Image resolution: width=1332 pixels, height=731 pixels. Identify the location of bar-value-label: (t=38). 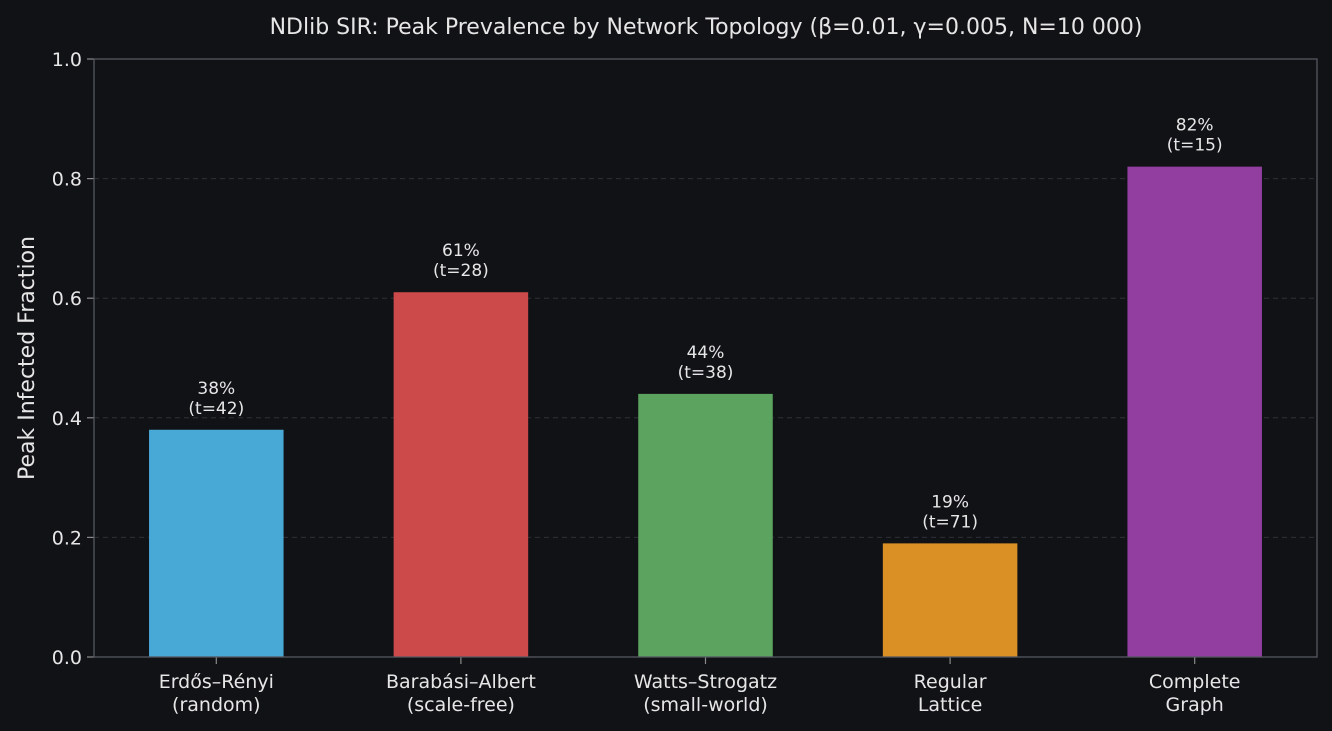
(706, 373).